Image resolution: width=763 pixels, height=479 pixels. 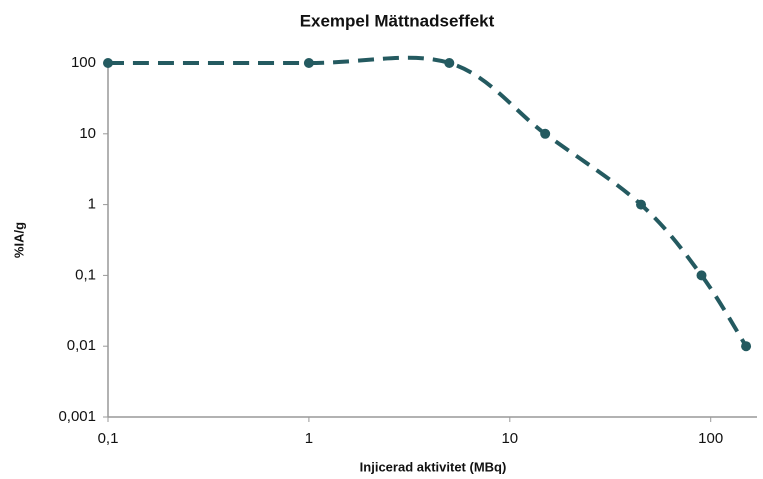 I want to click on y-tick-label: 10, so click(x=87, y=133).